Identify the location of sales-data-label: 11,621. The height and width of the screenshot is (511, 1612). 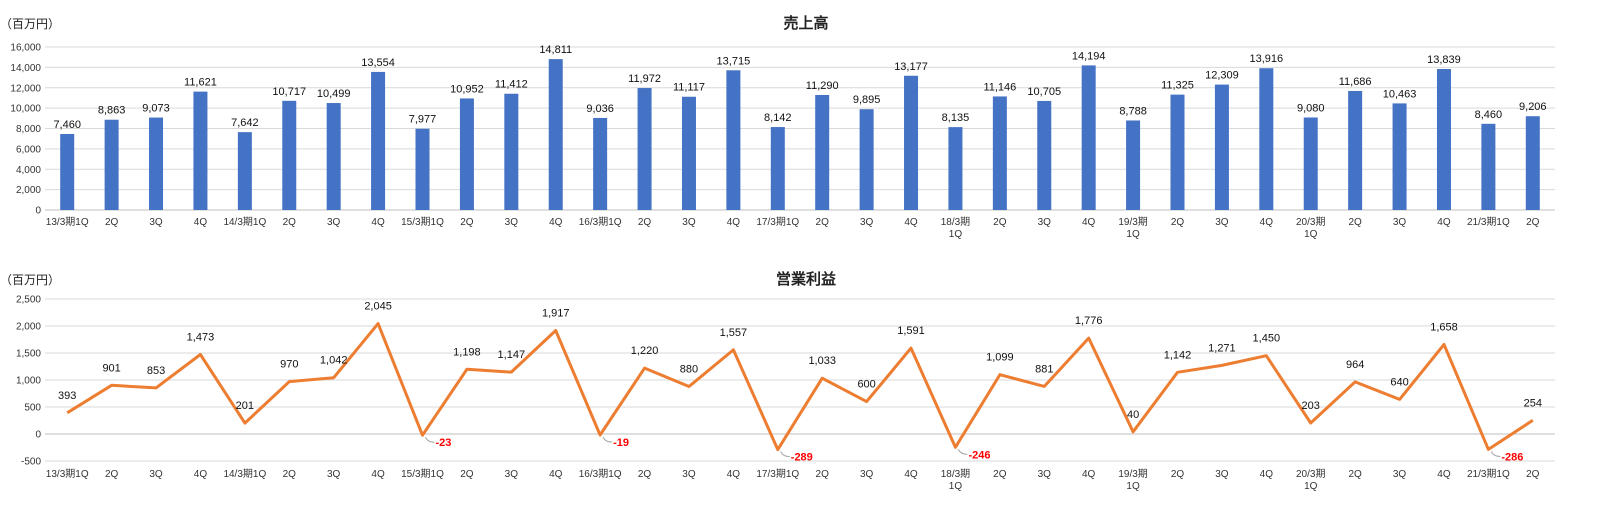
(200, 83).